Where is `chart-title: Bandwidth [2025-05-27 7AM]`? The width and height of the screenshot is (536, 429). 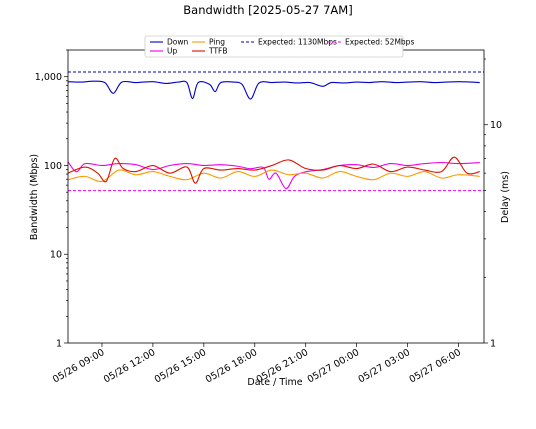
chart-title: Bandwidth [2025-05-27 7AM] is located at coordinates (267, 10).